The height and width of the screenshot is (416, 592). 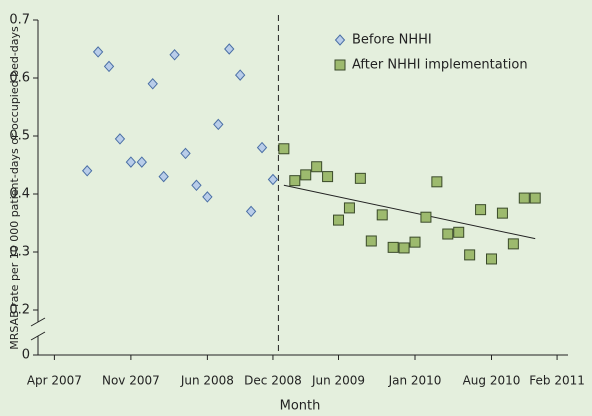 I want to click on y-tick-label: 0, so click(x=26, y=355).